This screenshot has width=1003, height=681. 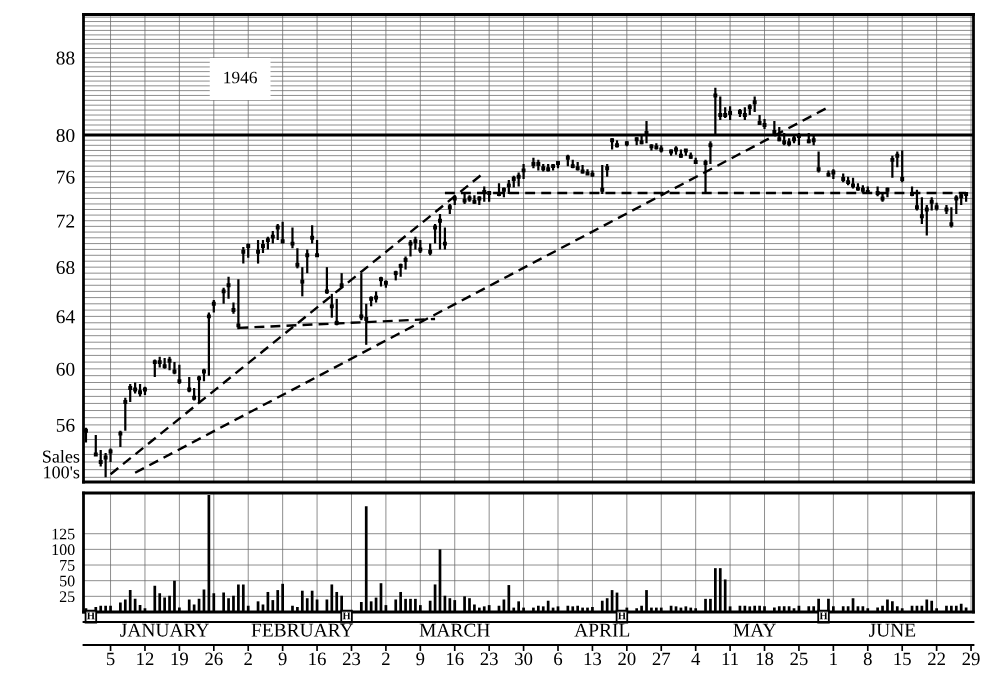 I want to click on x-tick-label: 8, so click(x=867, y=659).